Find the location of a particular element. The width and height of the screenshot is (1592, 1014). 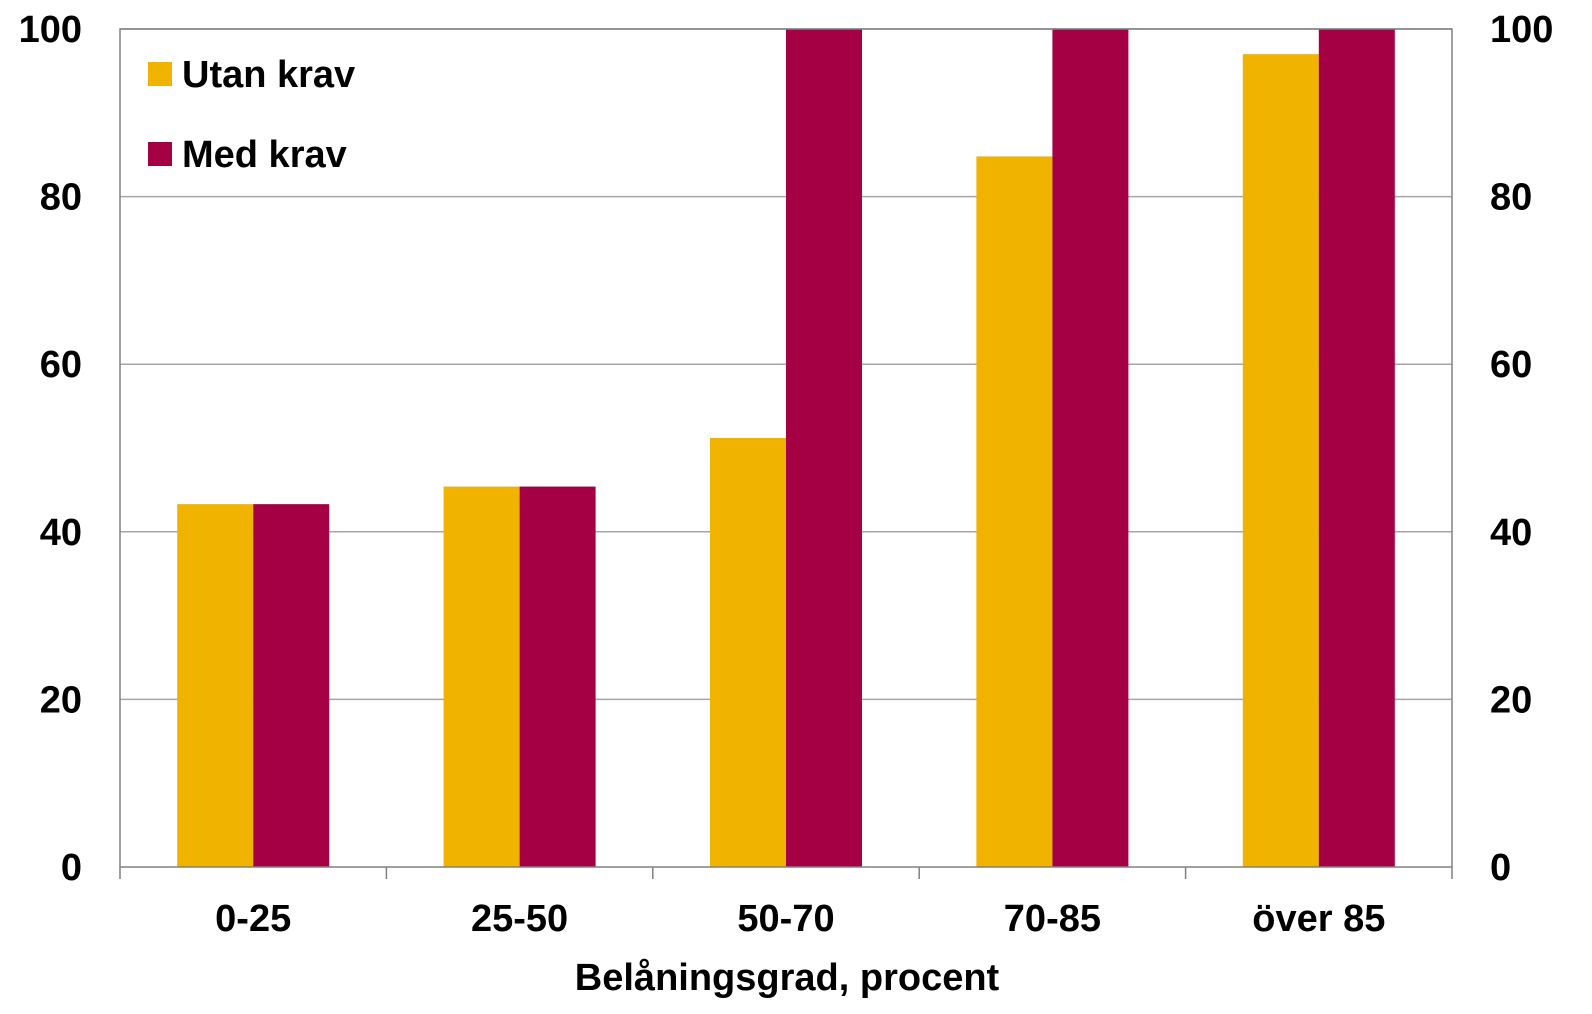

y-tick-label-right: 100 is located at coordinates (1521, 30).